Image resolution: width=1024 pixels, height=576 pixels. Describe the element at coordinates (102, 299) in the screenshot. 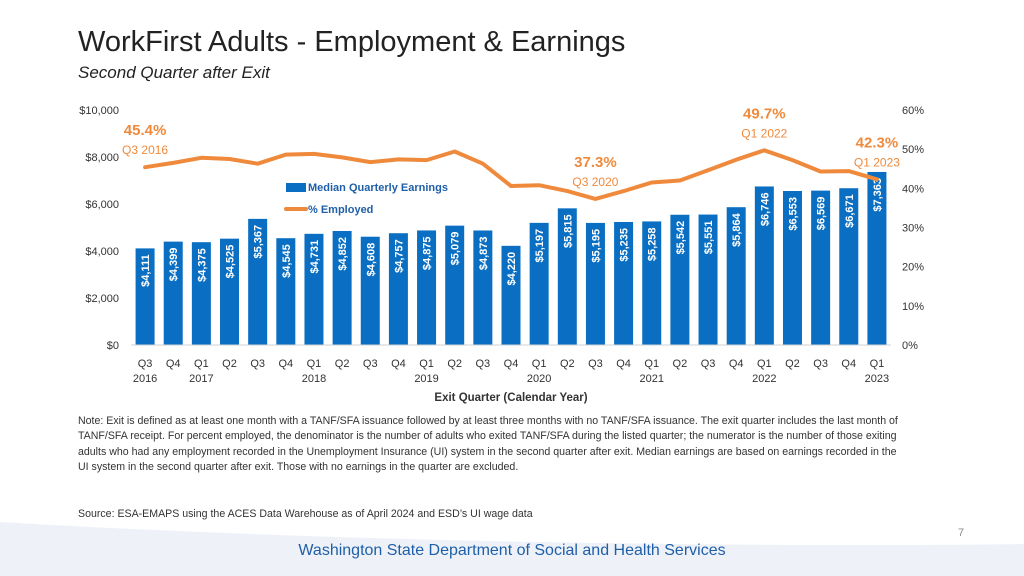

I see `left-axis-tick-label: $2,000` at that location.